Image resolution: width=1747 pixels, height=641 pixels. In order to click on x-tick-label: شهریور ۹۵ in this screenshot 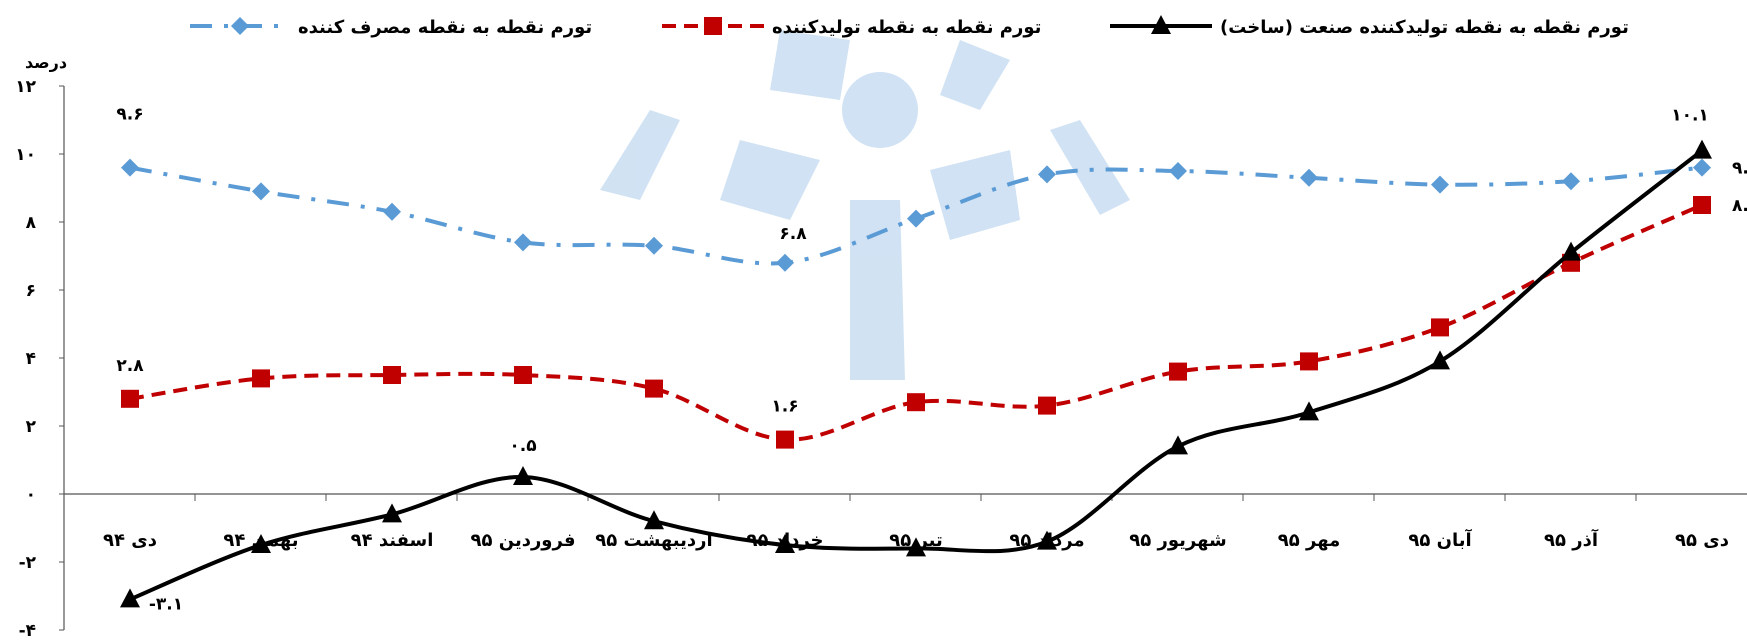, I will do `click(1177, 540)`.